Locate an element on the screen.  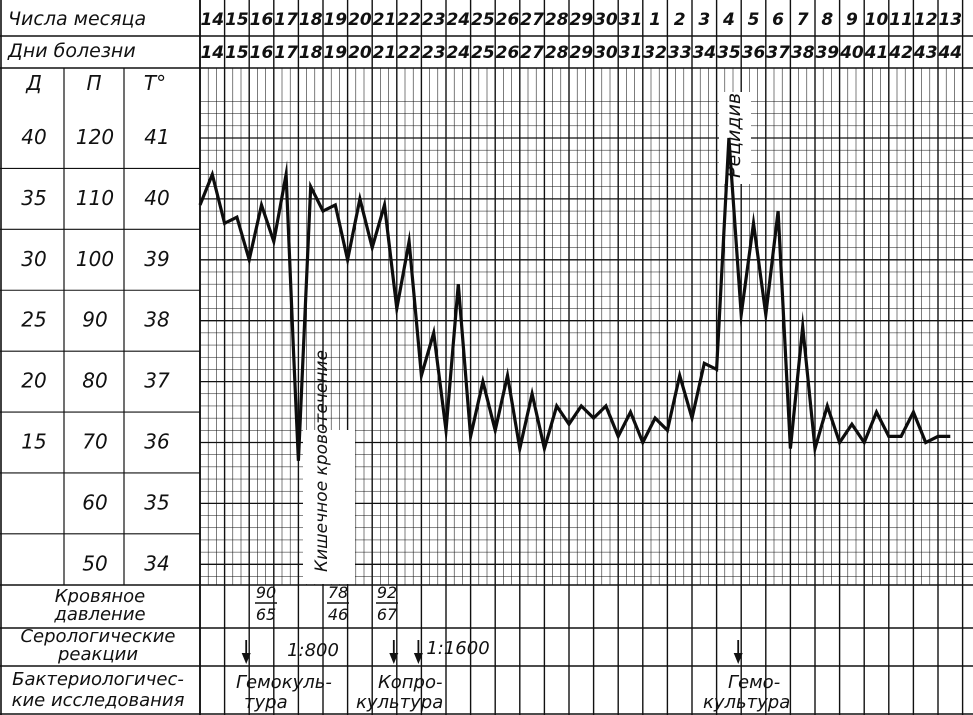
month-date-tick: 27 is located at coordinates (532, 20).